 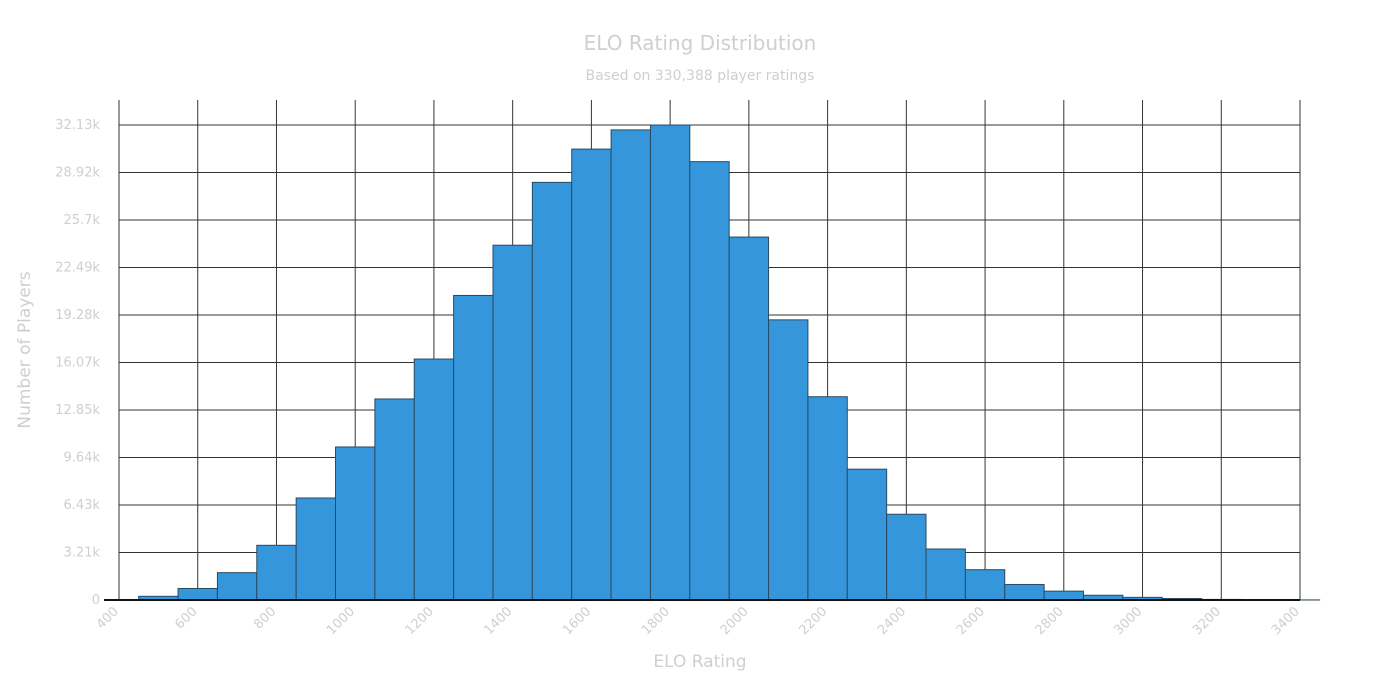 What do you see at coordinates (186, 618) in the screenshot?
I see `x-tick-label: 600` at bounding box center [186, 618].